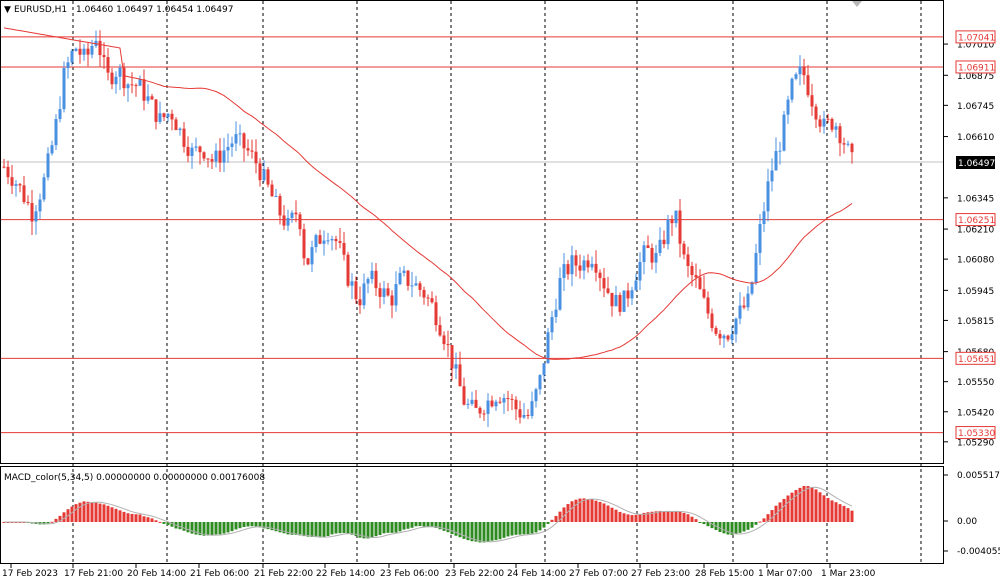 This screenshot has height=586, width=1000. I want to click on symbol-label: EURUSD,H1, so click(40, 10).